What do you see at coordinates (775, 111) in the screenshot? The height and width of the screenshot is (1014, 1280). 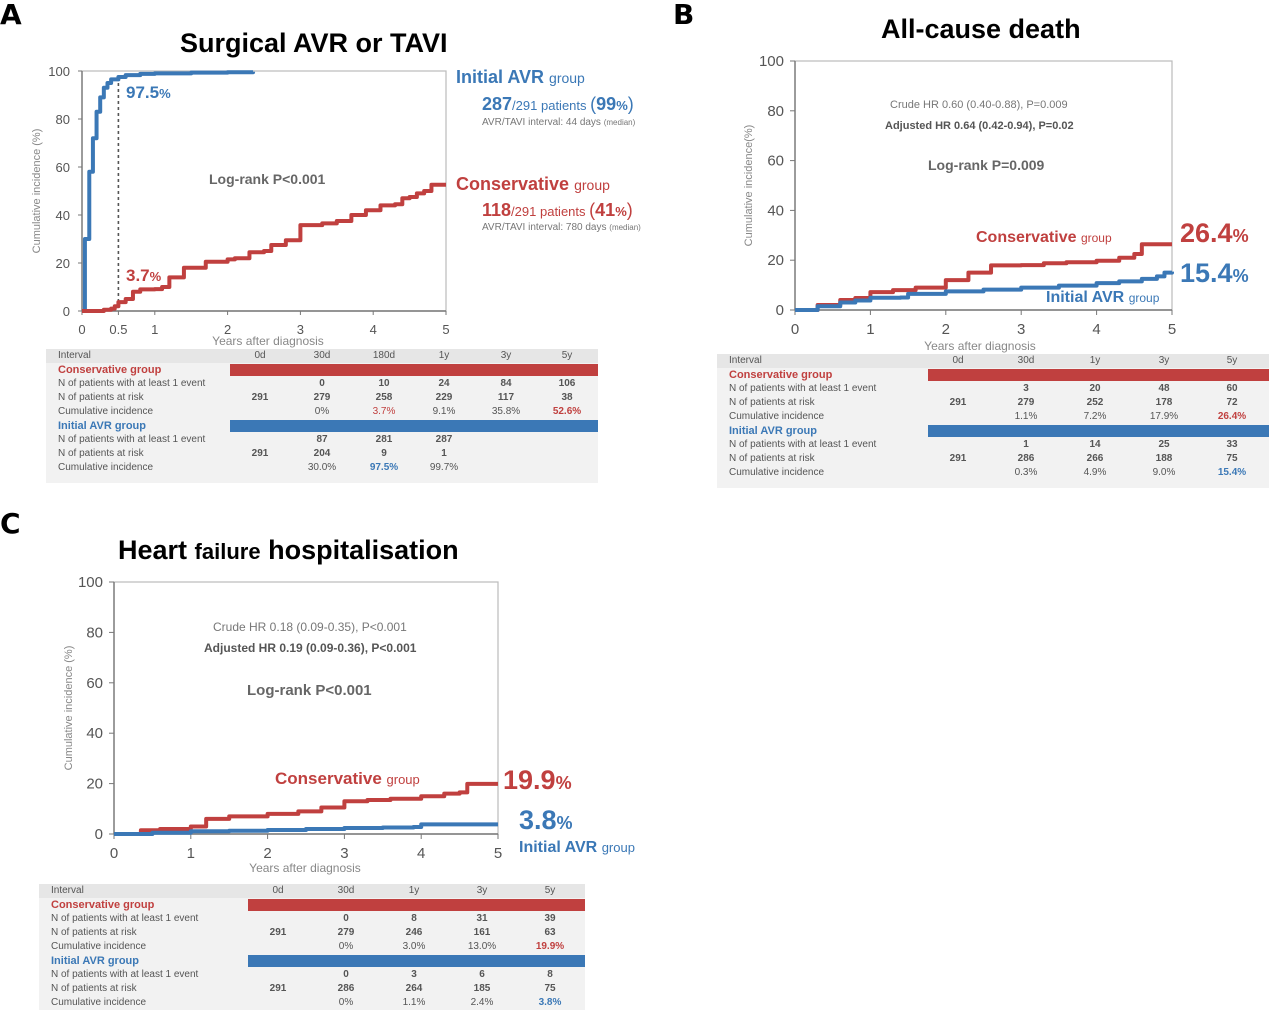 I see `y-tick-label: 80` at bounding box center [775, 111].